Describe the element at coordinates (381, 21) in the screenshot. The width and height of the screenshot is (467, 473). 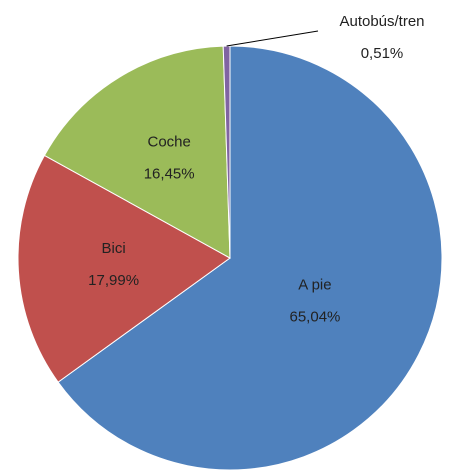
I see `slice-label: Autobús/tren` at that location.